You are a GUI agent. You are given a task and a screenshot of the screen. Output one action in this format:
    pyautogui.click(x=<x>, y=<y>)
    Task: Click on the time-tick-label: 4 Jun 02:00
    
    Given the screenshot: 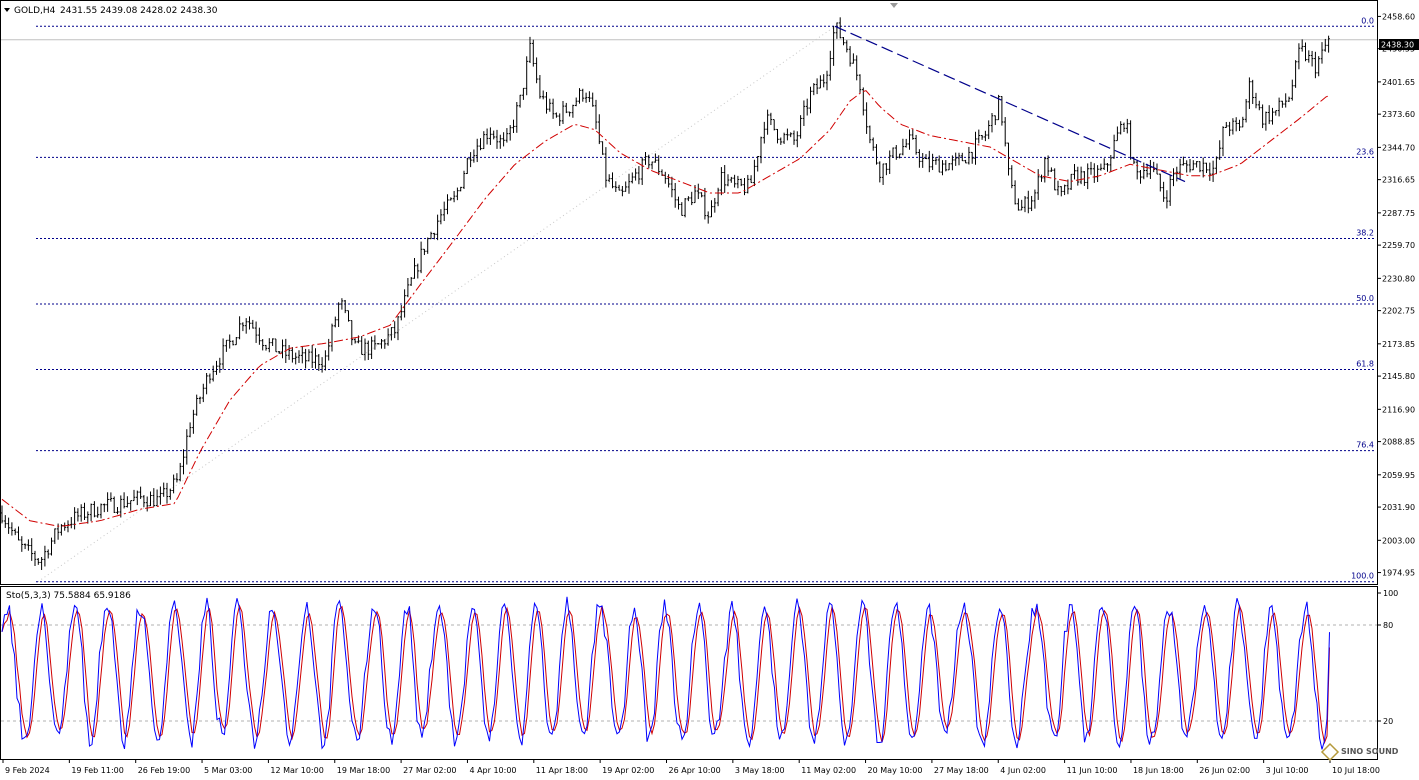 What is the action you would take?
    pyautogui.click(x=1023, y=770)
    